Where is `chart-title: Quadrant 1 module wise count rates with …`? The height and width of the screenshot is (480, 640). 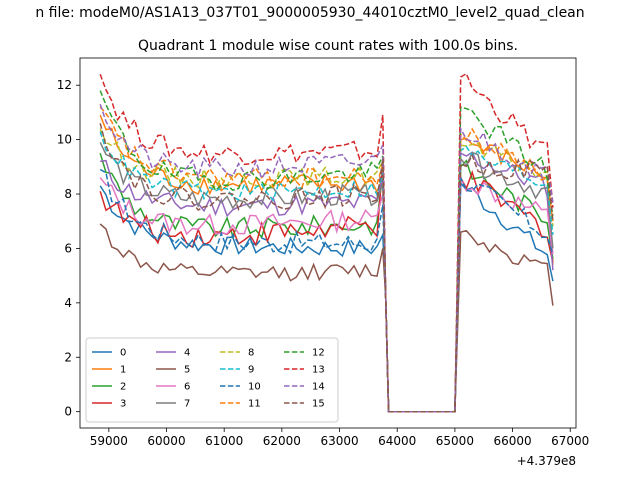
chart-title: Quadrant 1 module wise count rates with … is located at coordinates (328, 46).